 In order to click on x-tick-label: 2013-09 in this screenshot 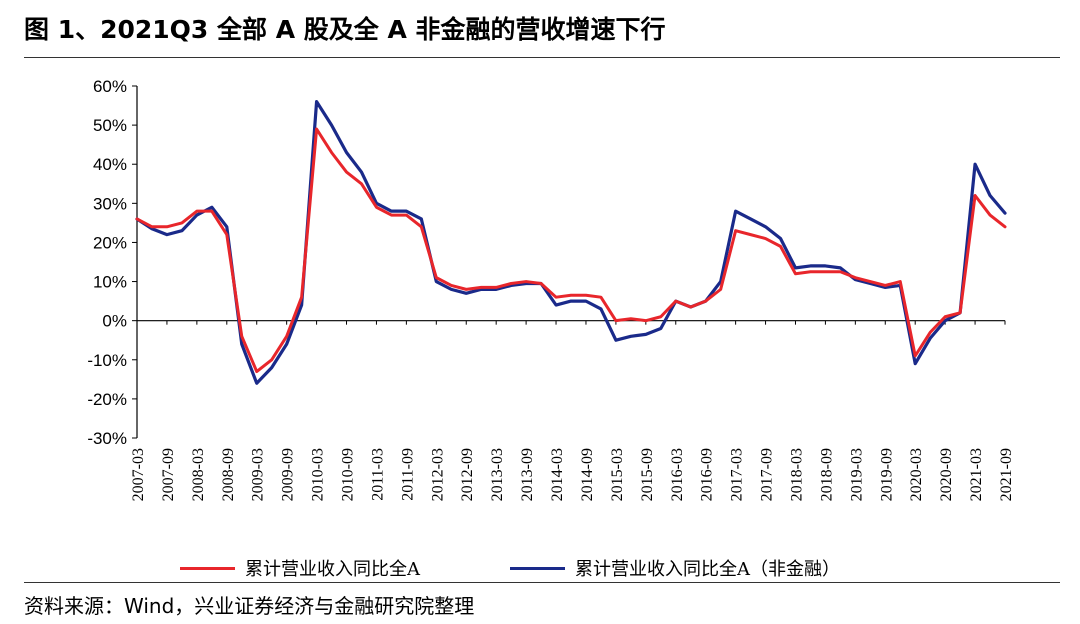, I will do `click(527, 474)`.